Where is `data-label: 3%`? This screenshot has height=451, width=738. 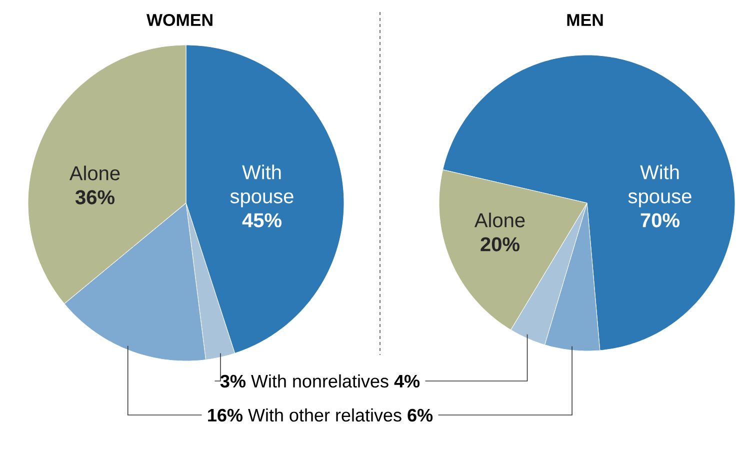 data-label: 3% is located at coordinates (233, 381).